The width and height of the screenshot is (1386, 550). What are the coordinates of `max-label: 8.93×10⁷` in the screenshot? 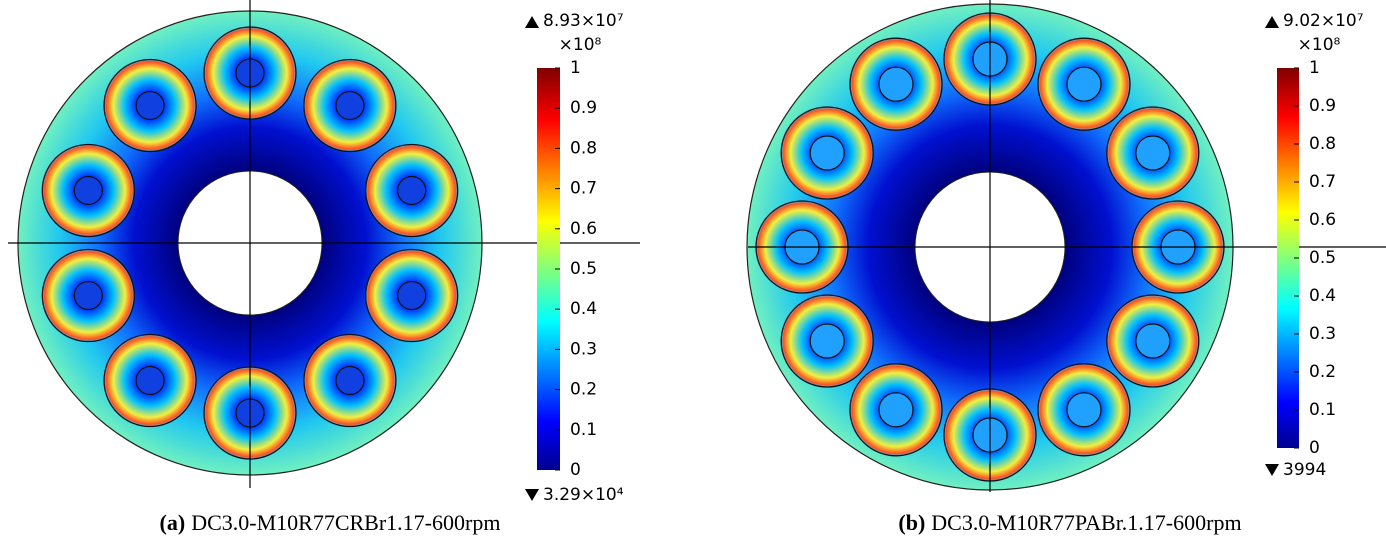 It's located at (583, 21).